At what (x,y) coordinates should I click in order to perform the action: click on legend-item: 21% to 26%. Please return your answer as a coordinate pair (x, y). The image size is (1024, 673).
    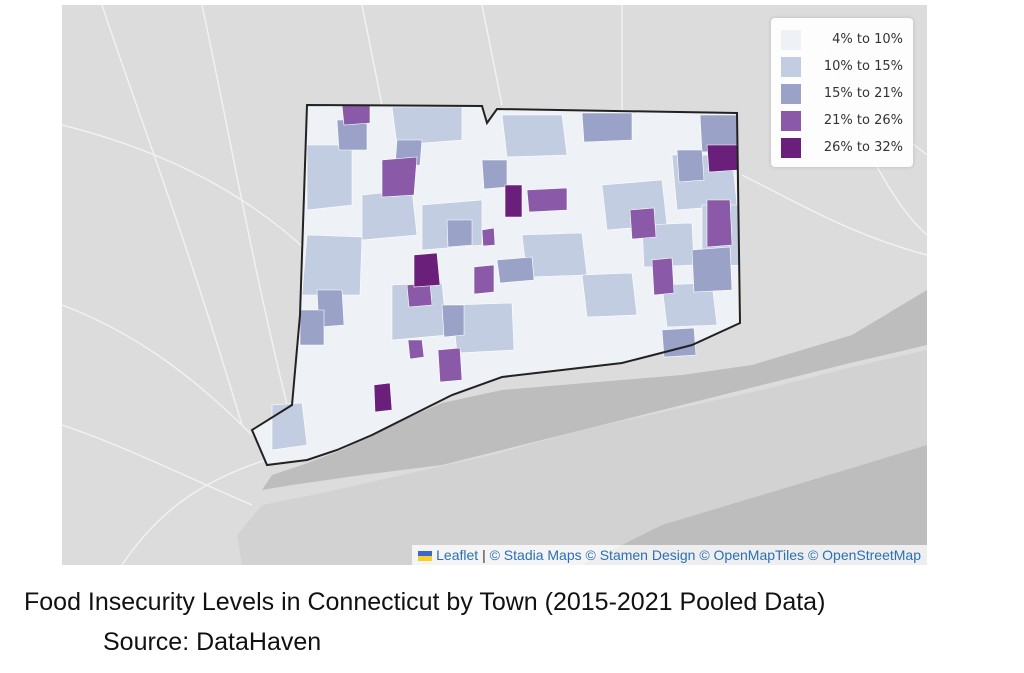
    Looking at the image, I should click on (842, 120).